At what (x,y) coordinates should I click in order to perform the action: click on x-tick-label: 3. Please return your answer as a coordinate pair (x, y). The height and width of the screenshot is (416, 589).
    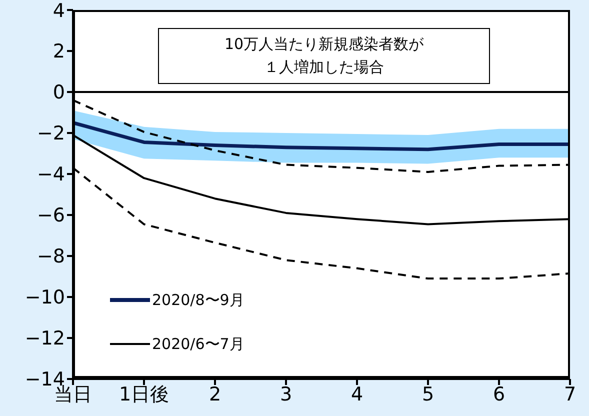
    Looking at the image, I should click on (286, 394).